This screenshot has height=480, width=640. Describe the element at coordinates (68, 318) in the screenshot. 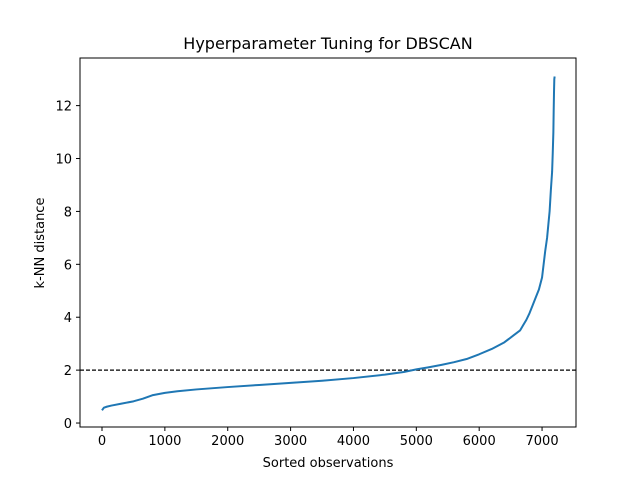

I see `y-tick-label: 4` at that location.